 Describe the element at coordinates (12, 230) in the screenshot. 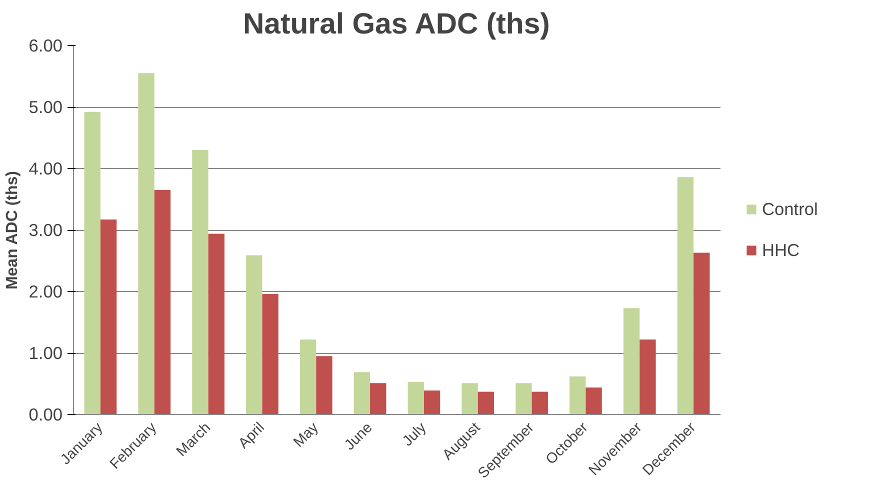

I see `y-axis-title: Mean ADC (ths)` at that location.